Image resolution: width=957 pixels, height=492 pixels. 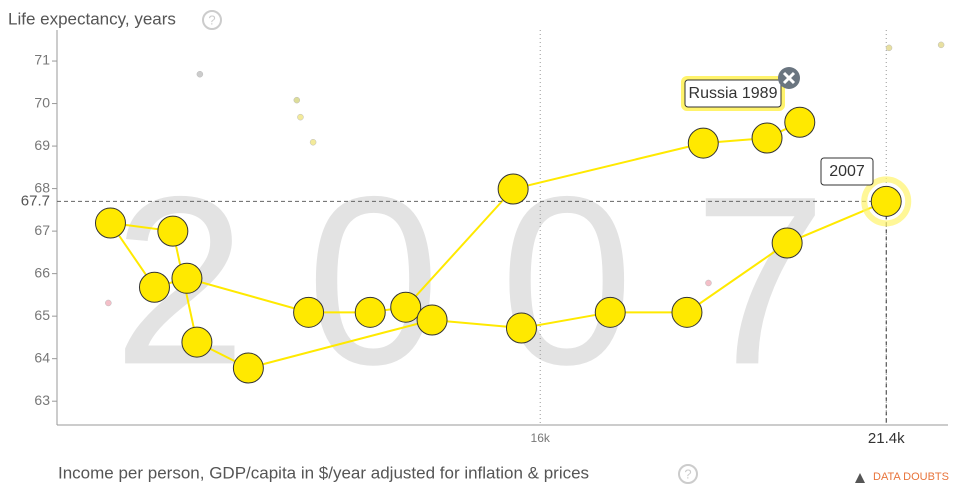 I want to click on y-tick-label: 67, so click(x=42, y=230).